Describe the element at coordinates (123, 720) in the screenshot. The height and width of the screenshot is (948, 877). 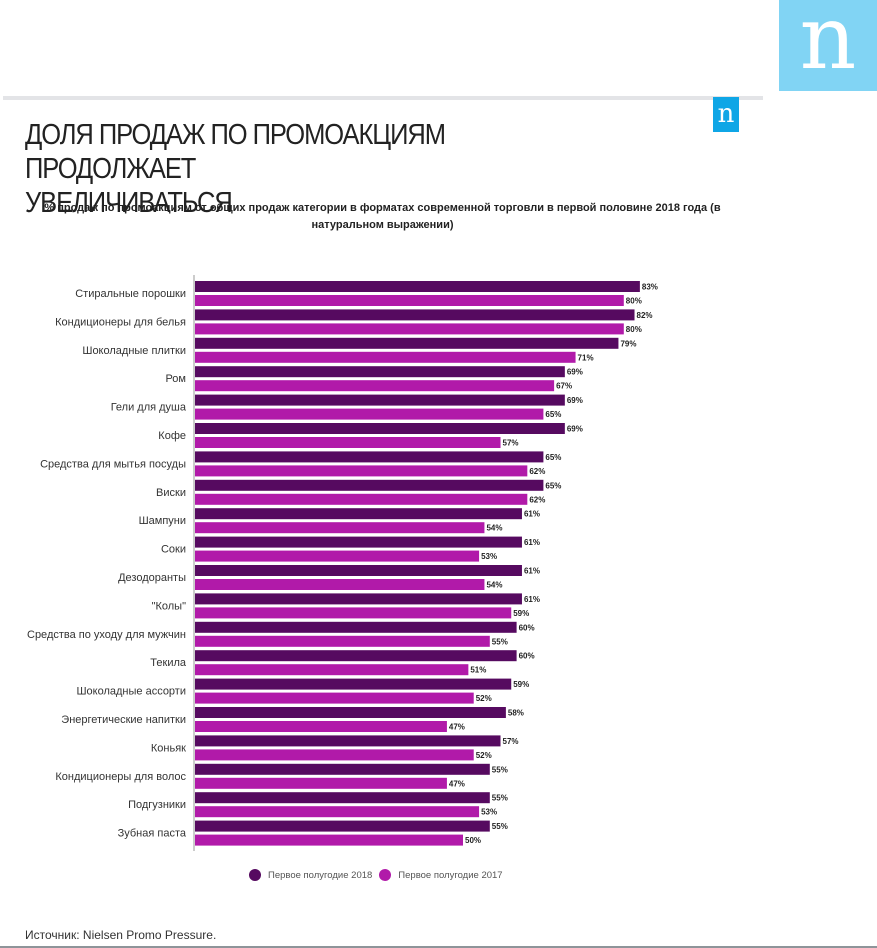
I see `category-label: Энергетические напитки` at that location.